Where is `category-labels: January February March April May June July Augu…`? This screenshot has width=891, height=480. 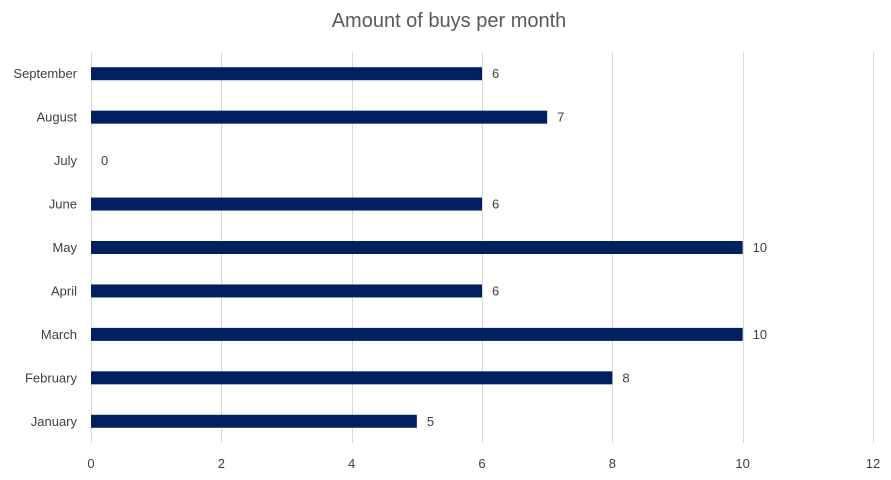
category-labels: January February March April May June July Augu… is located at coordinates (45, 247).